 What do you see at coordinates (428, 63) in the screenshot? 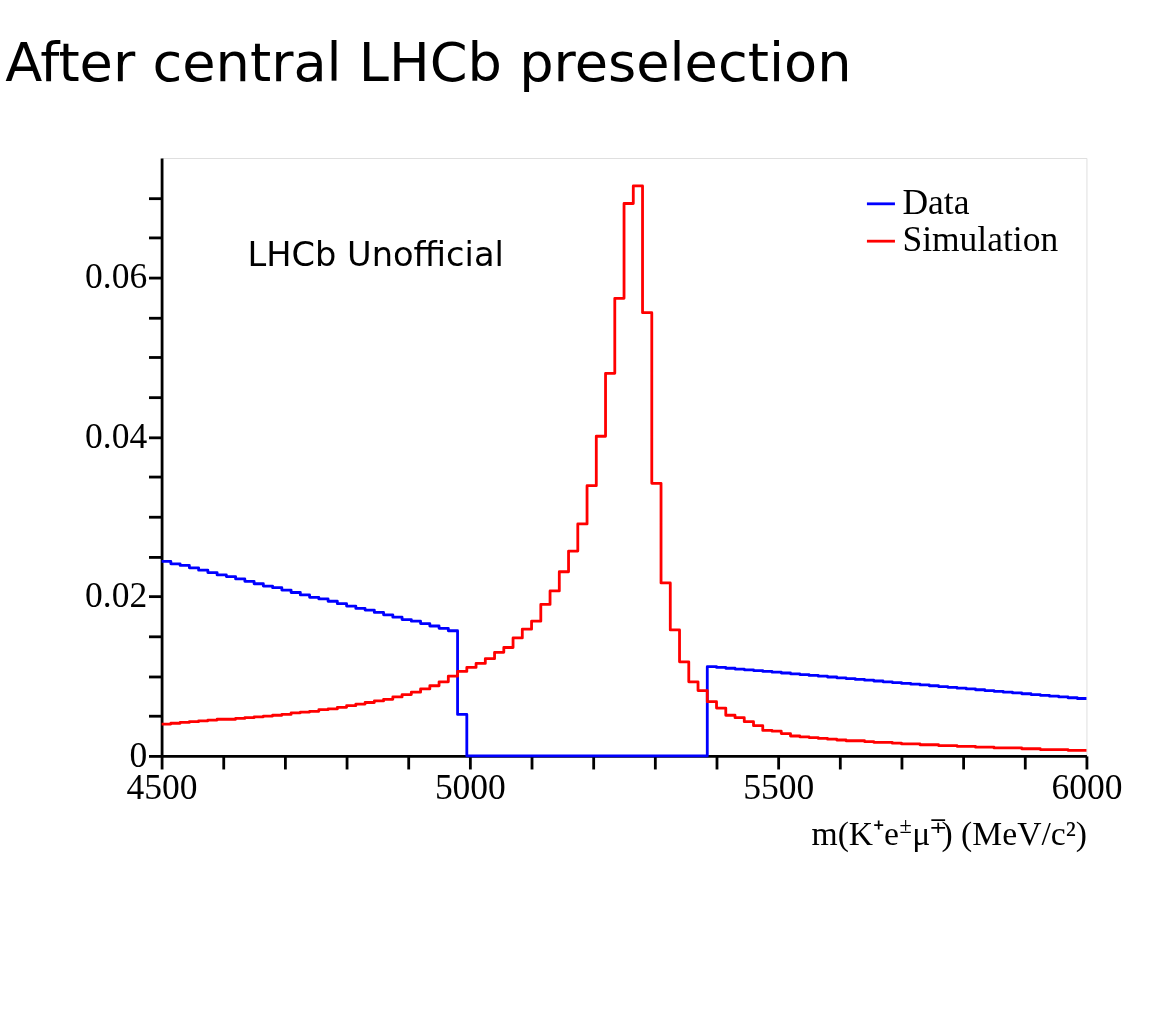
I see `chart-title: After central LHCb preselection` at bounding box center [428, 63].